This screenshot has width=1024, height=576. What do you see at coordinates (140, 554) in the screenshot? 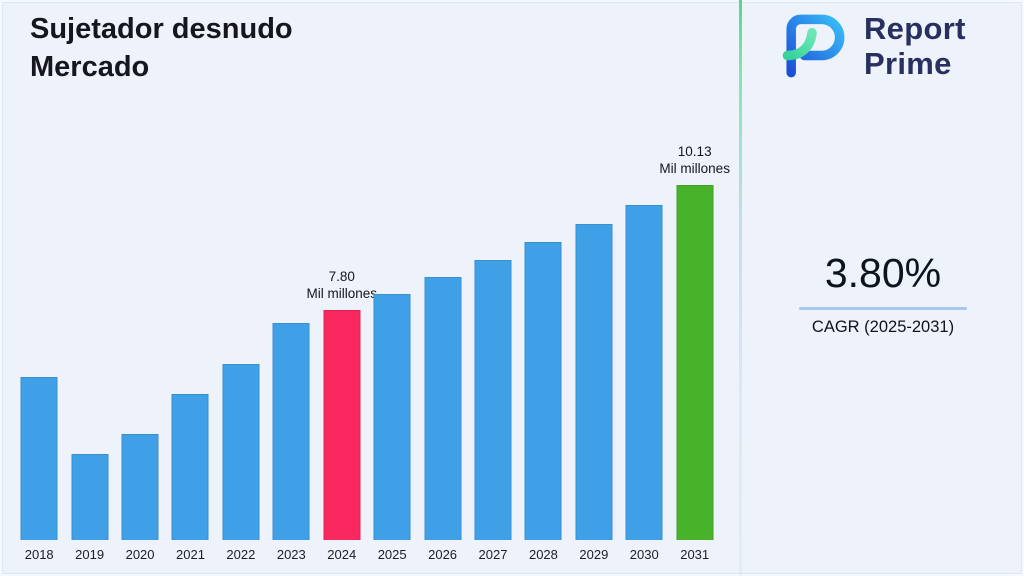
I see `x-axis-label-2020: 2020` at bounding box center [140, 554].